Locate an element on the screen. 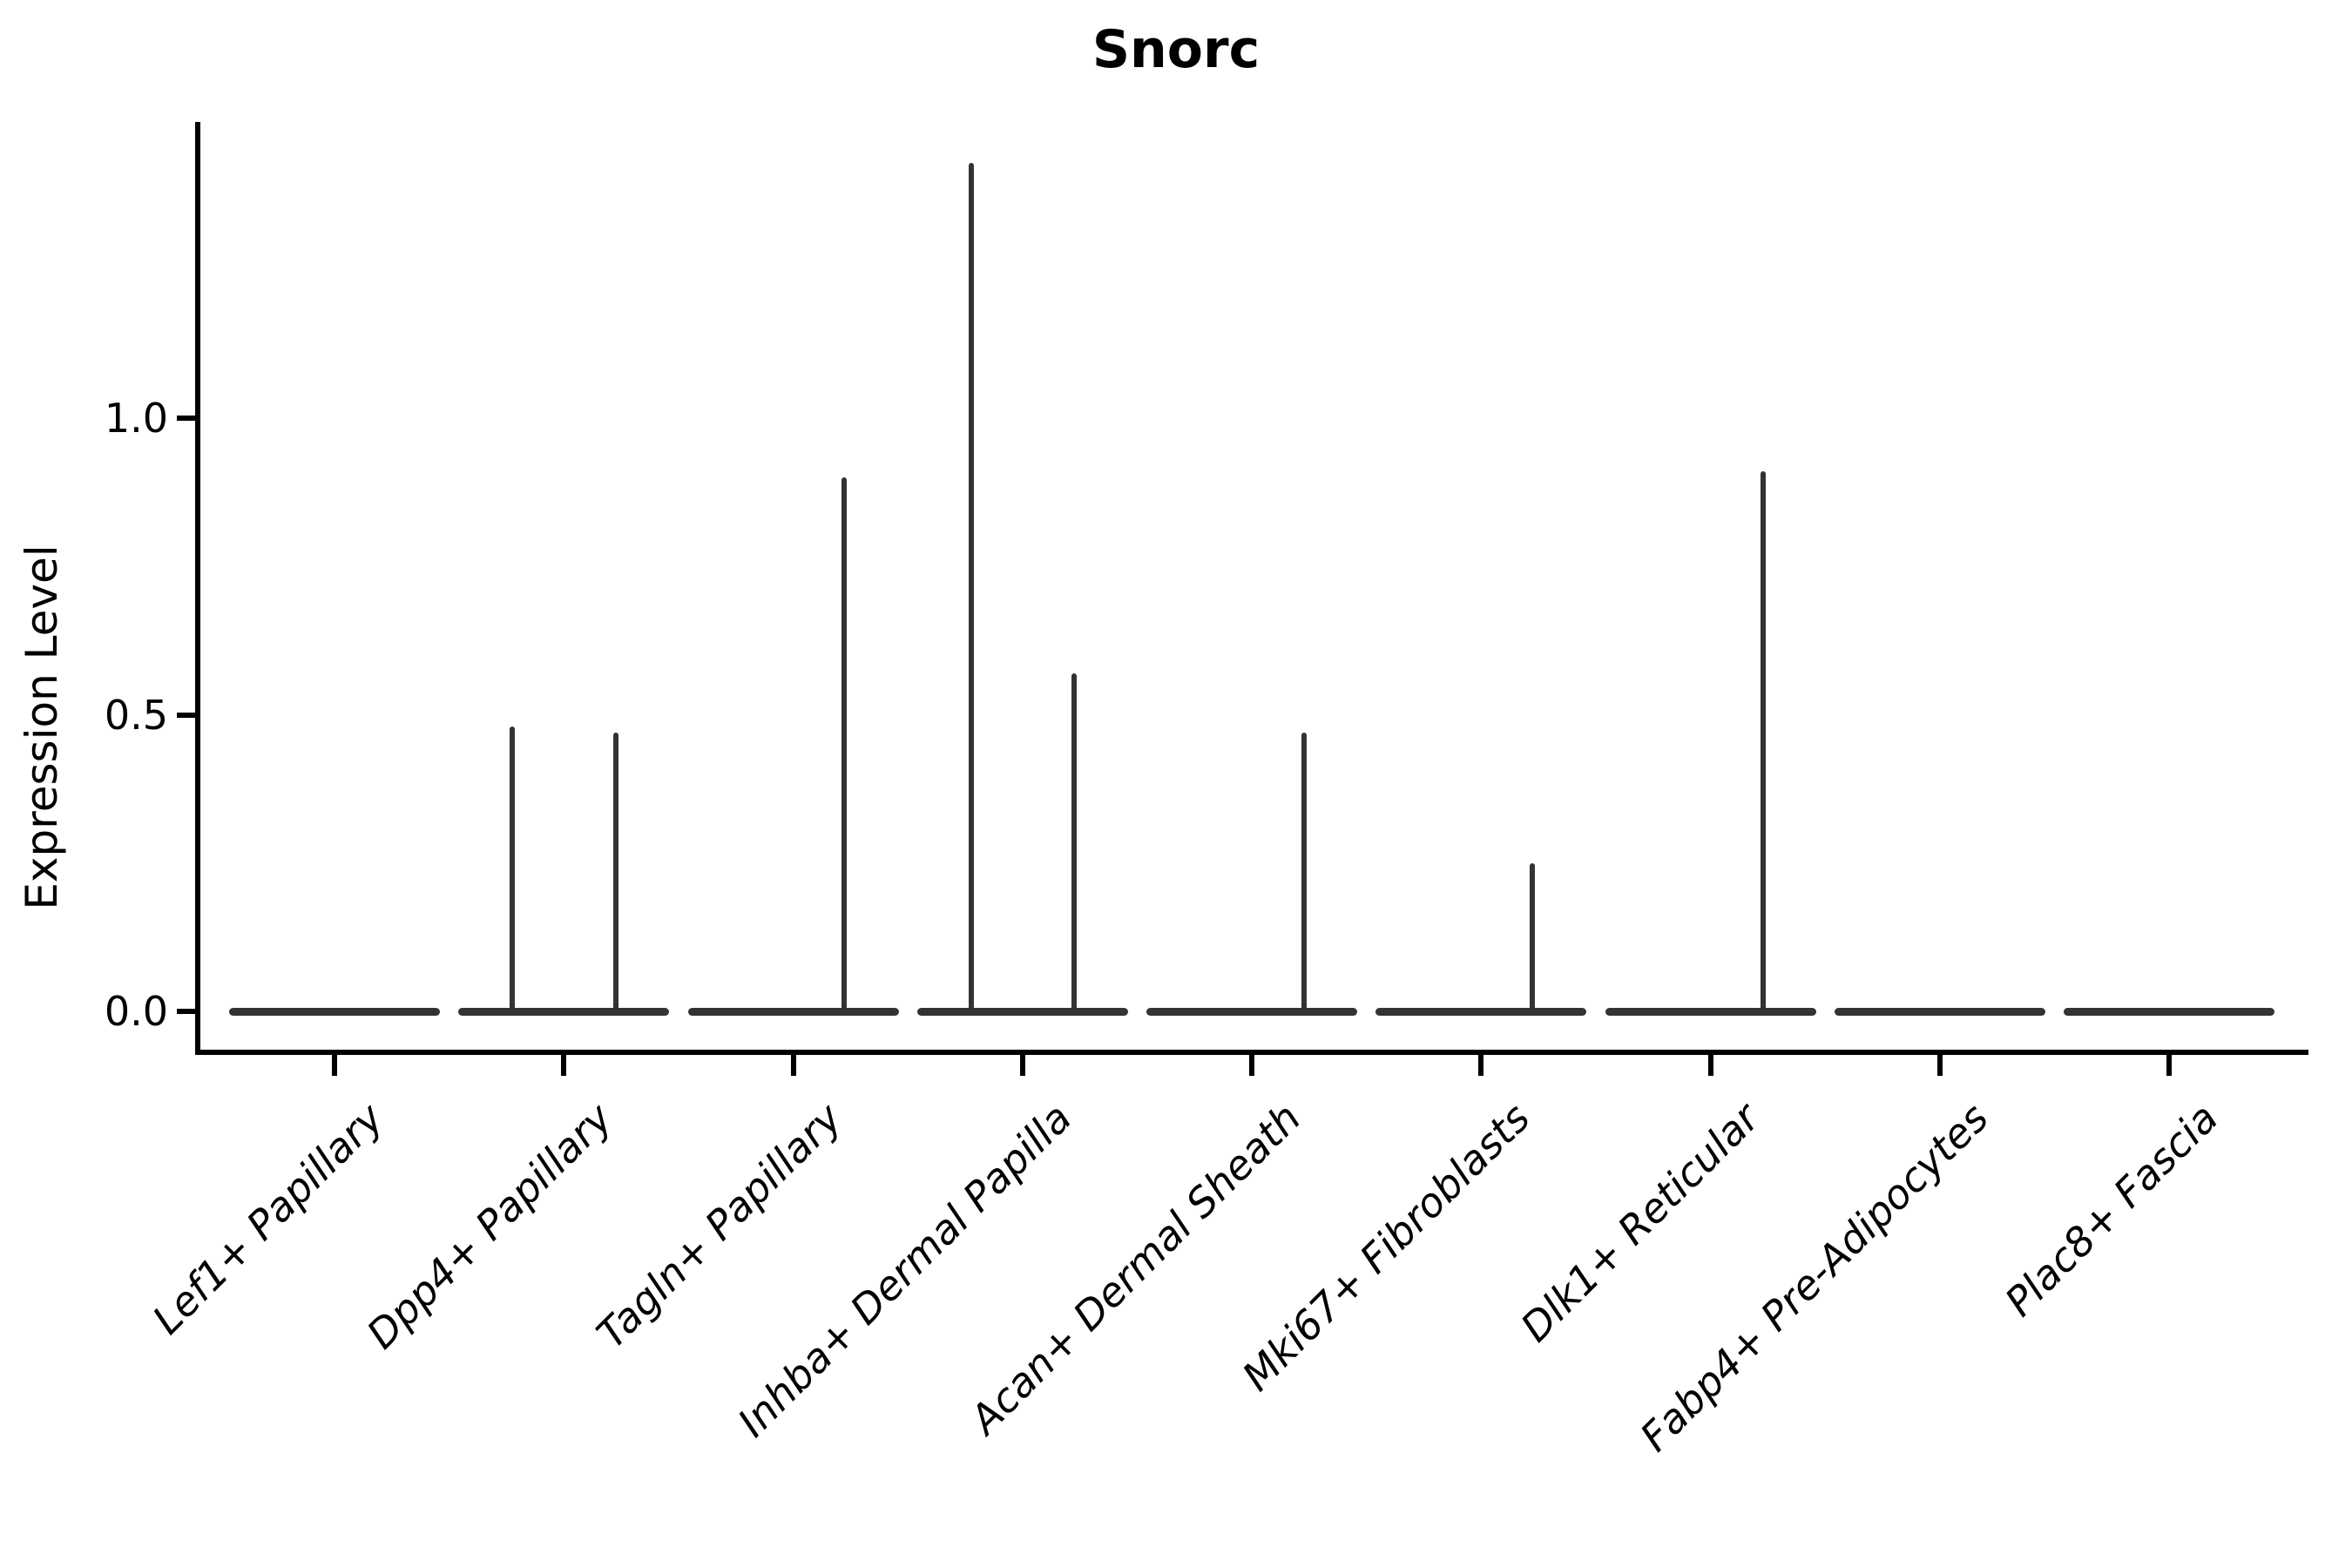 The width and height of the screenshot is (2352, 1568). x-category-label: Dpp4+ Papillary is located at coordinates (490, 1226).